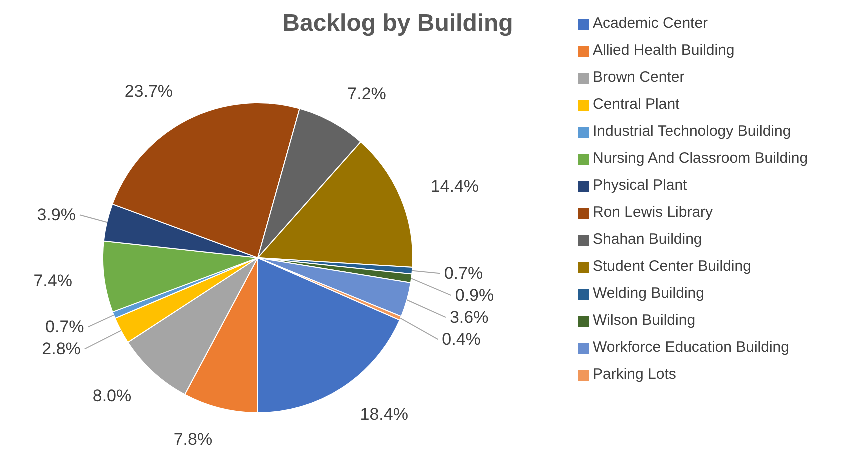  Describe the element at coordinates (149, 91) in the screenshot. I see `data-label: 23.7%` at that location.